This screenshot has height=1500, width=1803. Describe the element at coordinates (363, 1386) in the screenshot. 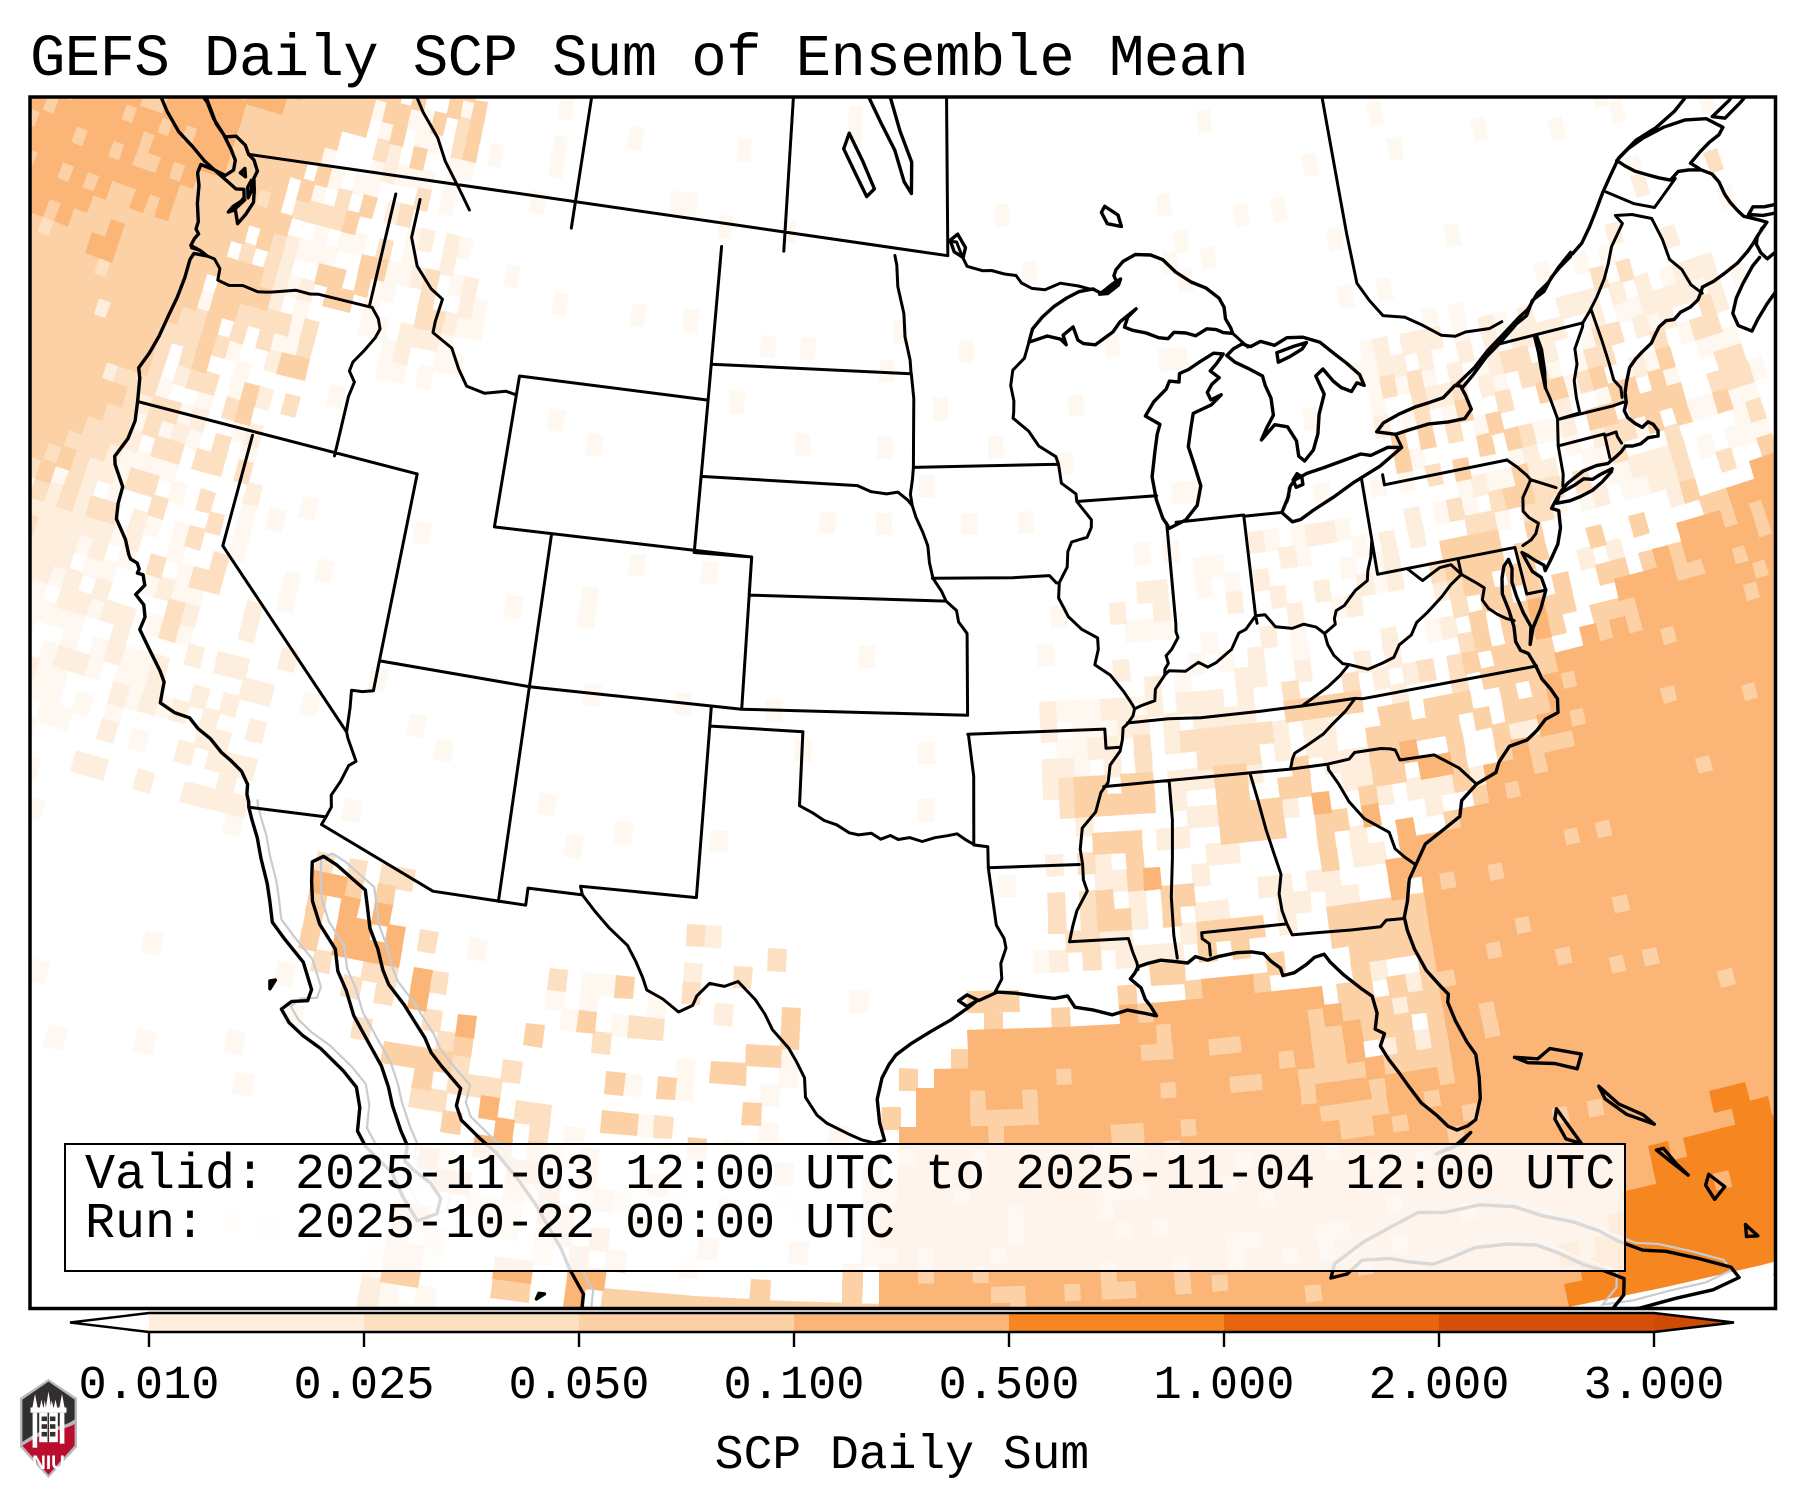

I see `svg-text: 0.025` at that location.